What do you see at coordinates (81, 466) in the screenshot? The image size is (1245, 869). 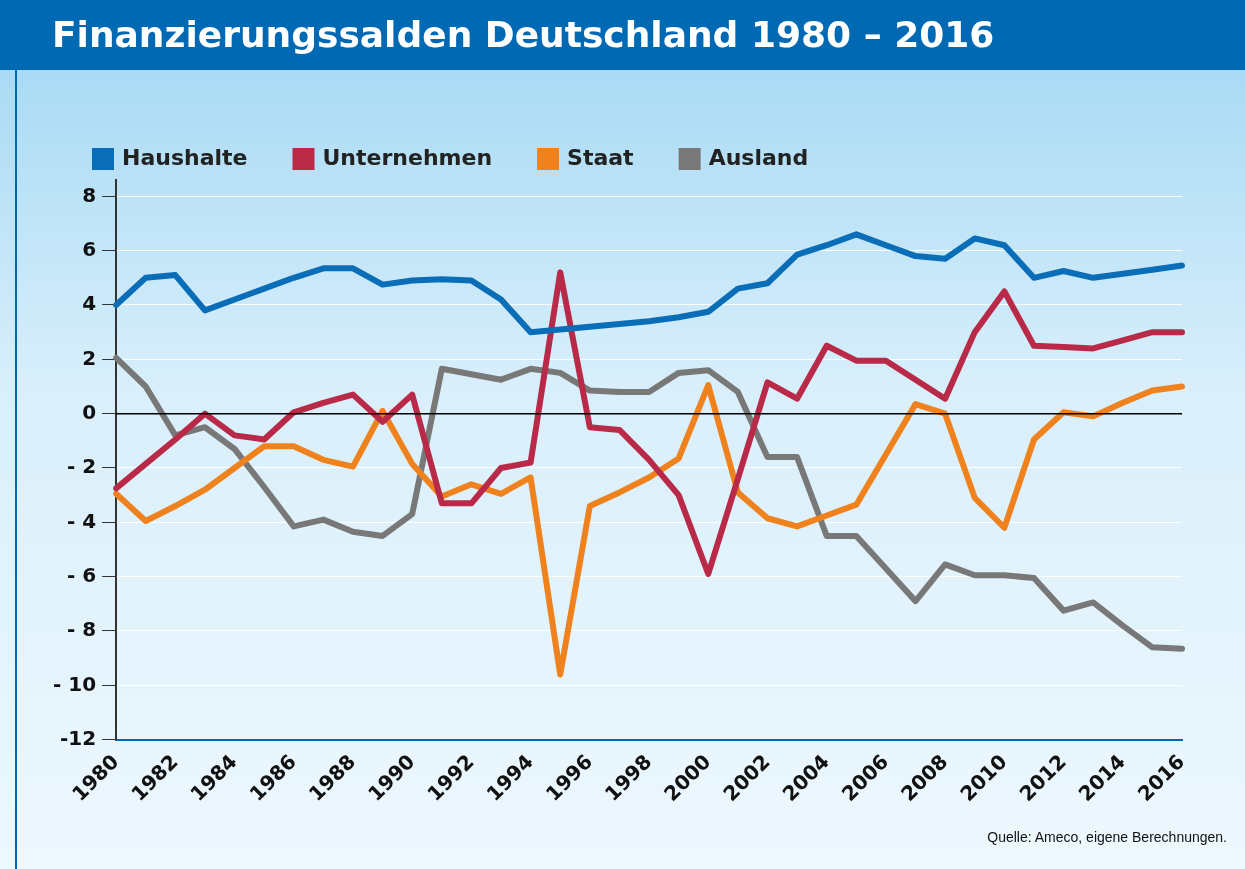 I see `y-tick-label: - 2` at bounding box center [81, 466].